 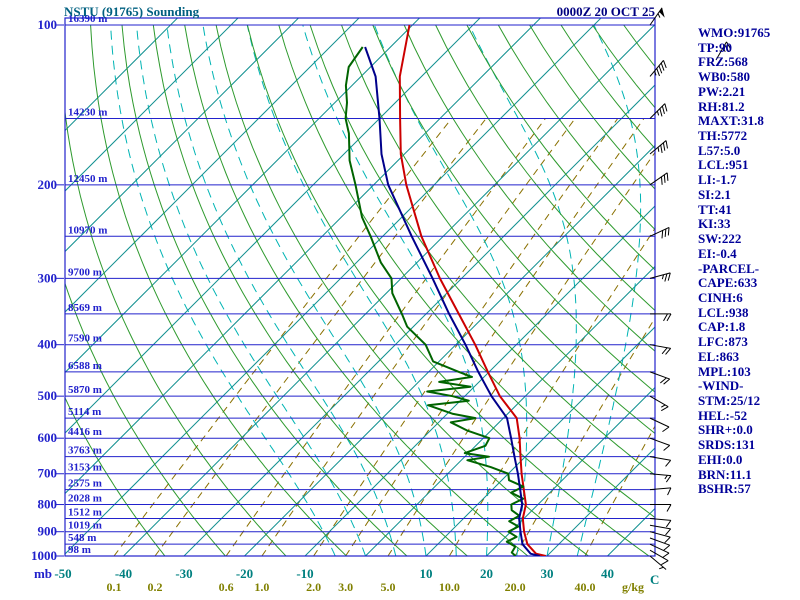 What do you see at coordinates (85, 468) in the screenshot?
I see `svg-text: 3153 m` at bounding box center [85, 468].